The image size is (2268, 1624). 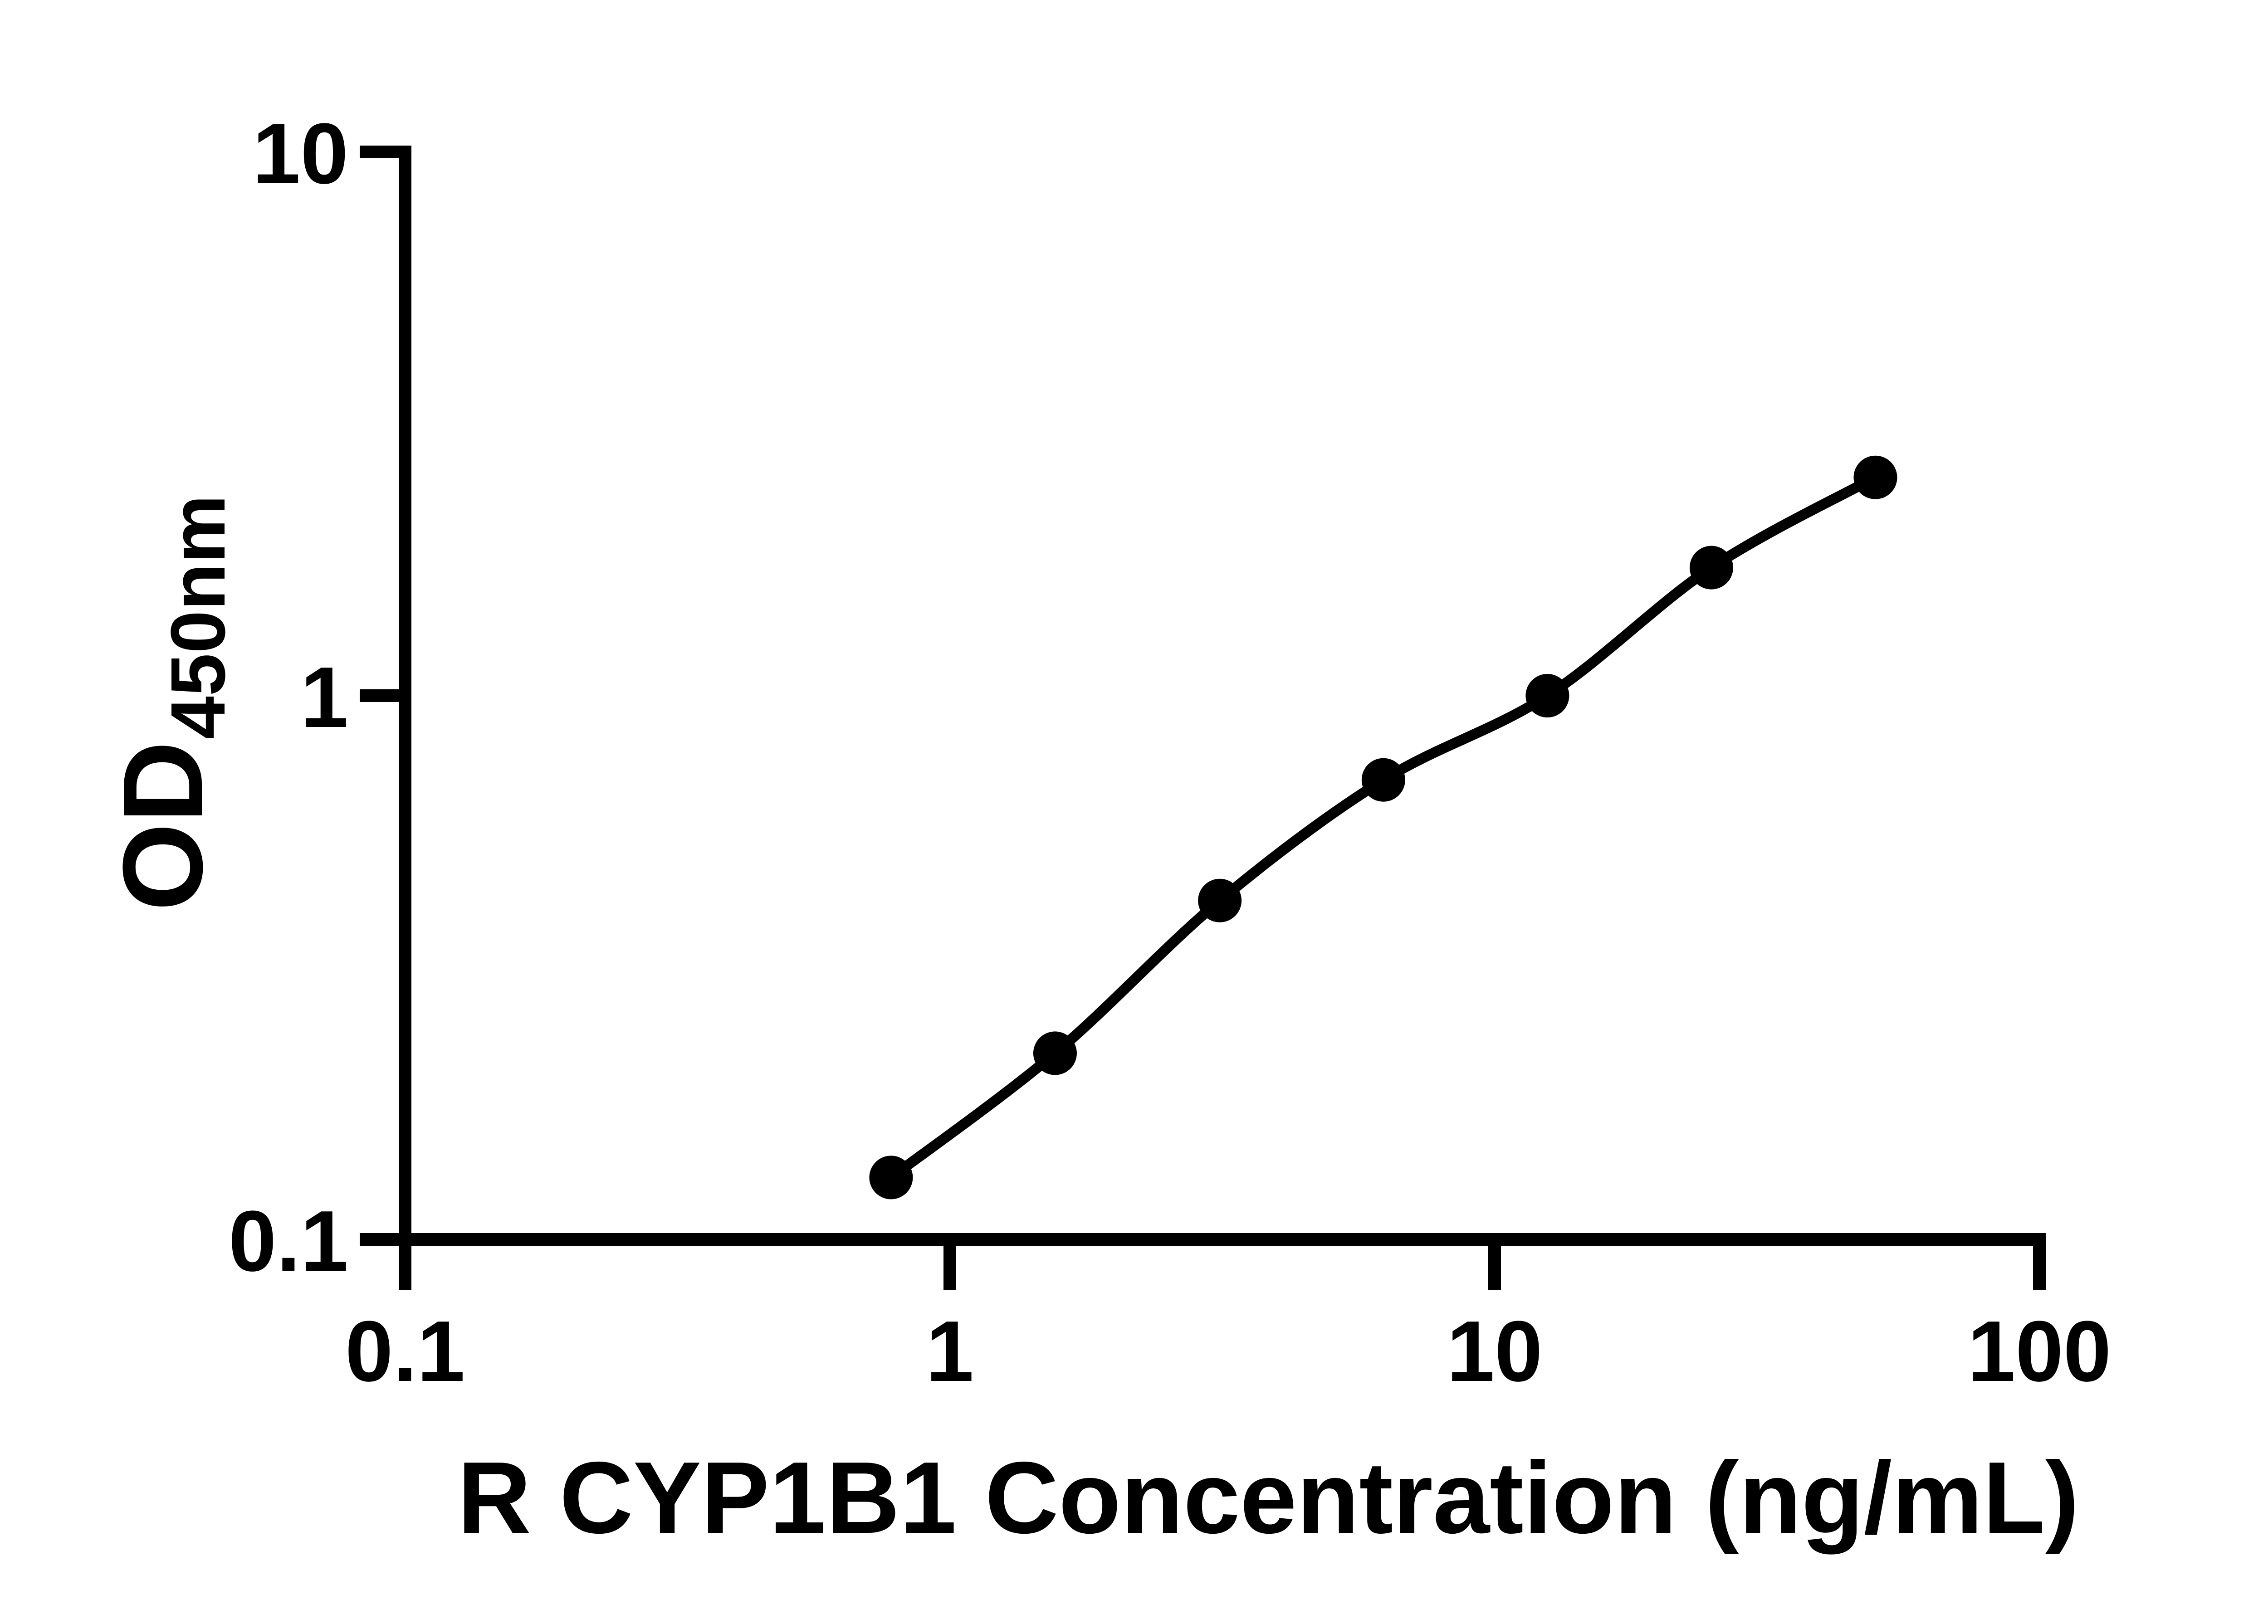 What do you see at coordinates (1268, 1497) in the screenshot?
I see `x-axis-title: R CYP1B1 Concentration (ng/mL)` at bounding box center [1268, 1497].